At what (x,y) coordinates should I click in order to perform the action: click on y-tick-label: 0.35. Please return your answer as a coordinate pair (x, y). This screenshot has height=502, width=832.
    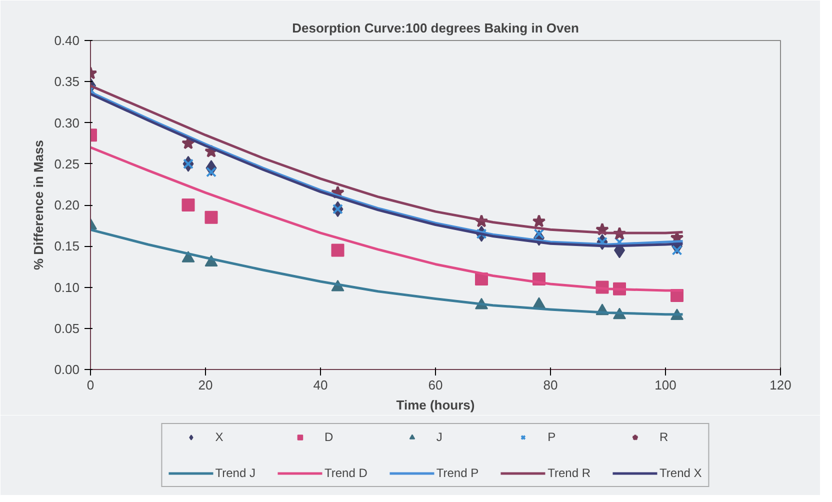
    Looking at the image, I should click on (67, 82).